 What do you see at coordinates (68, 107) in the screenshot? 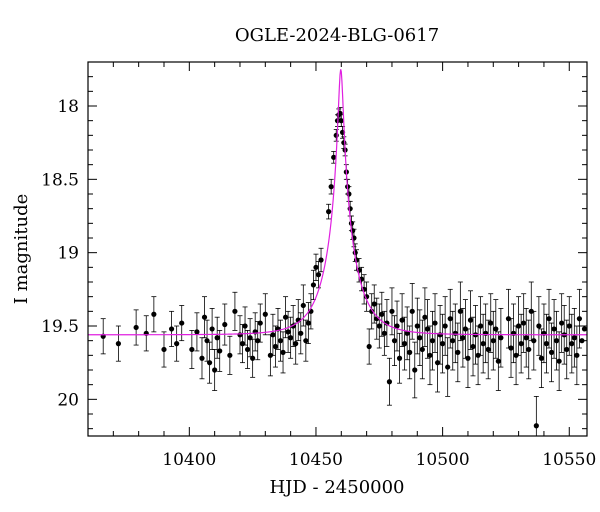
I see `y-tick-label: 18` at bounding box center [68, 107].